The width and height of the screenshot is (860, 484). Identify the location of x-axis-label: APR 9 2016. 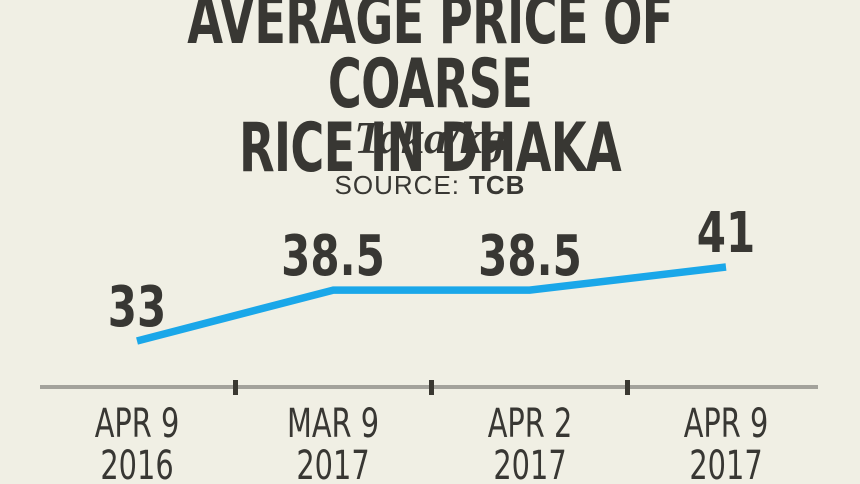
(137, 443).